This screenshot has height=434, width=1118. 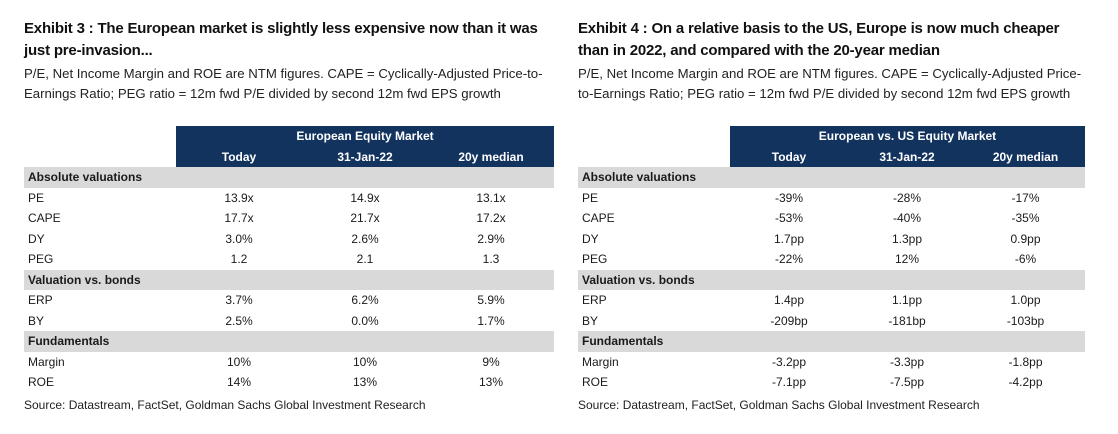 I want to click on table-row: ROE -7.1pp -7.5pp -4.2pp, so click(x=831, y=382).